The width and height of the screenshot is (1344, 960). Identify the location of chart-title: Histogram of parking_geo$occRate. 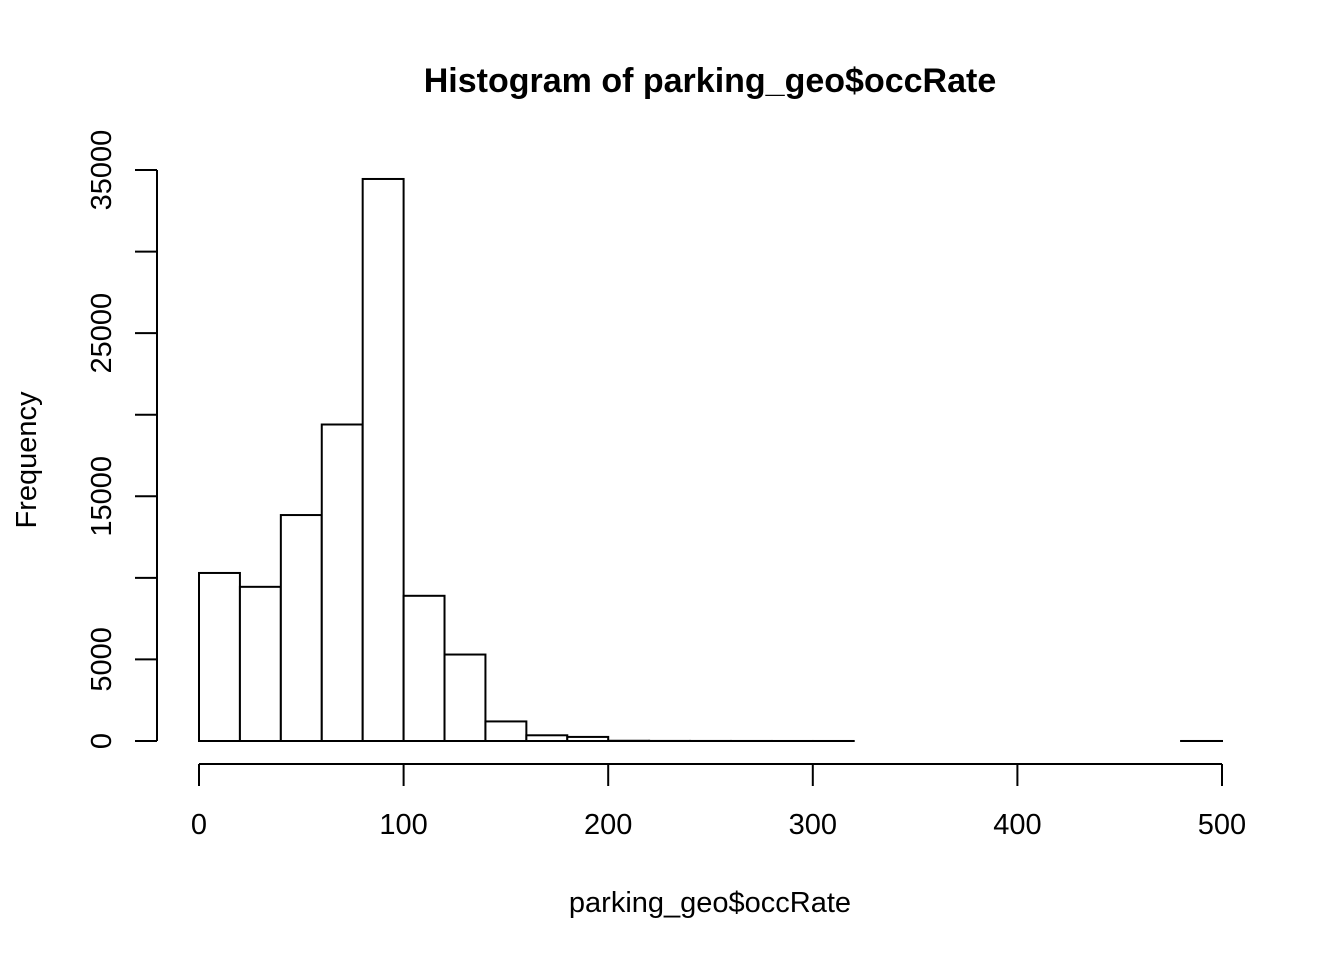
(710, 81).